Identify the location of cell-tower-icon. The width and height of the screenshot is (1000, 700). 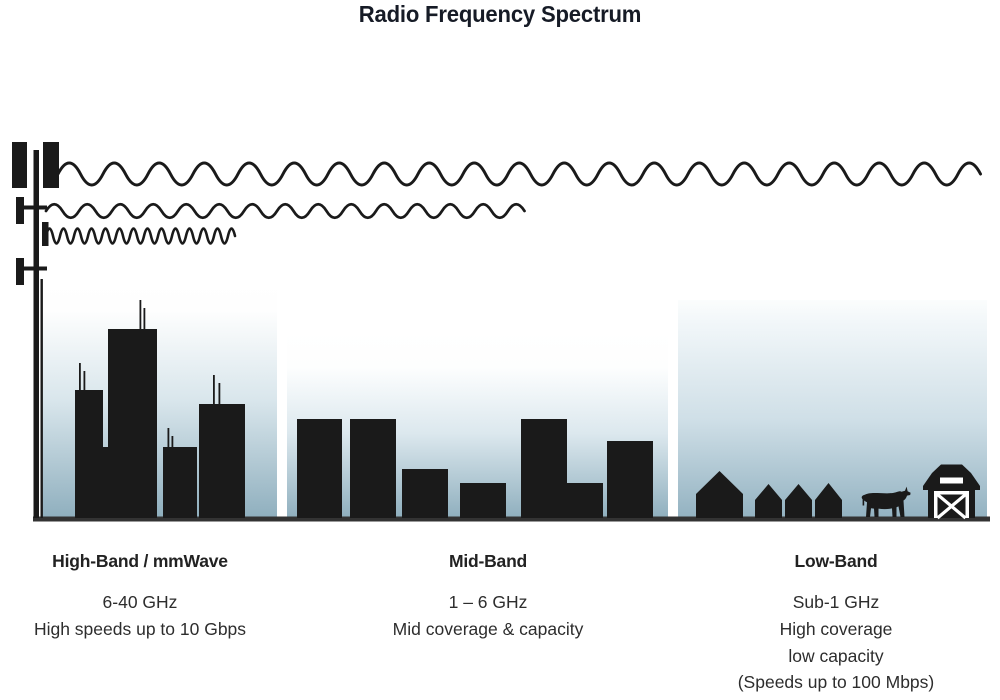
(35, 330).